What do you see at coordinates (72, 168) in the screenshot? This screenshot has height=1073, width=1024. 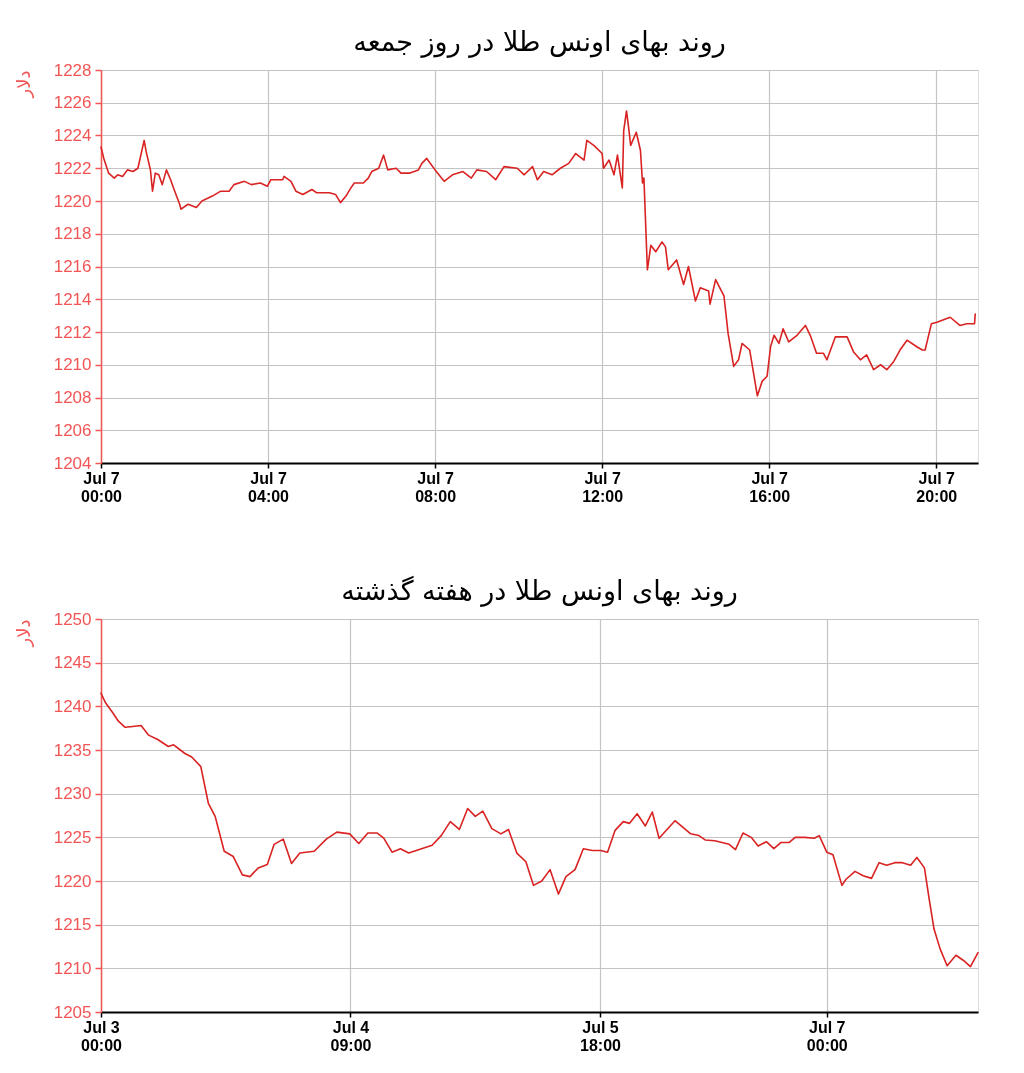 I see `y-tick-label: 1222` at bounding box center [72, 168].